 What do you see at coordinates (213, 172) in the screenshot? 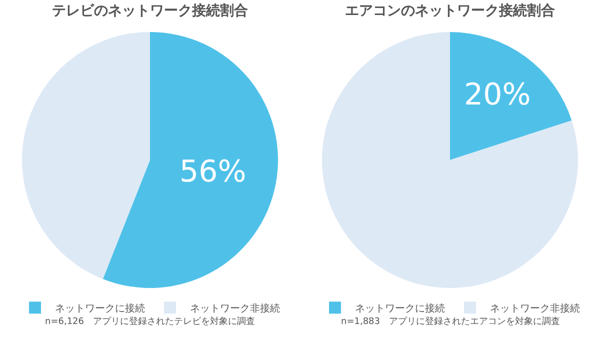
I see `data-label: 56%` at bounding box center [213, 172].